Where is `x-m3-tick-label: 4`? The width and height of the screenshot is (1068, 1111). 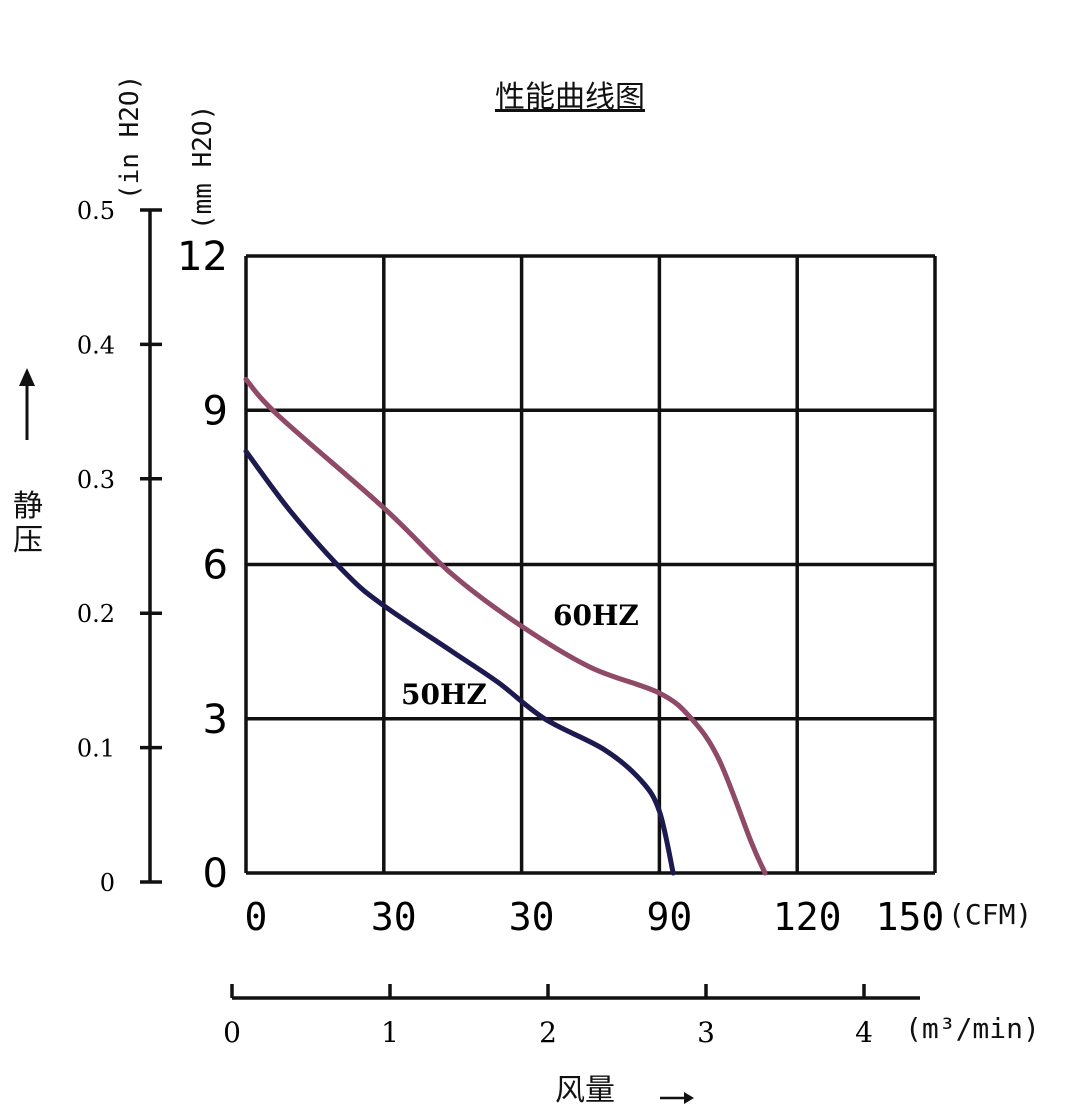 x-m3-tick-label: 4 is located at coordinates (864, 1032).